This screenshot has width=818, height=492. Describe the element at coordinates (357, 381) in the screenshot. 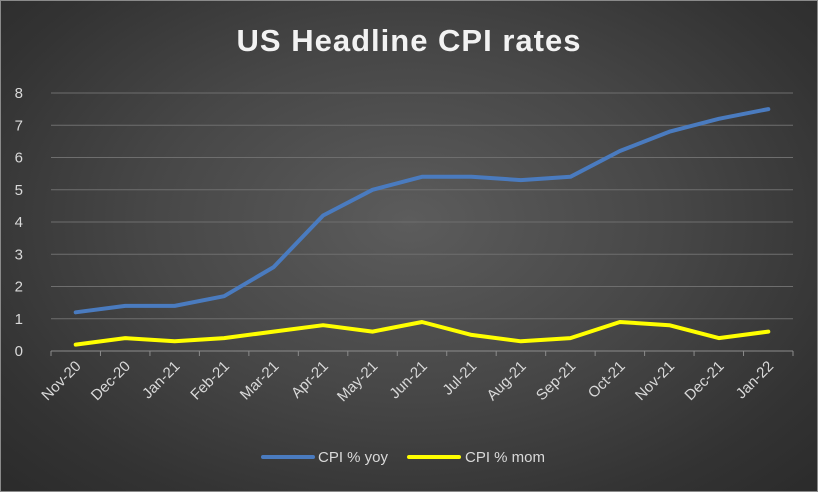

I see `x-tick-label: May-21` at that location.